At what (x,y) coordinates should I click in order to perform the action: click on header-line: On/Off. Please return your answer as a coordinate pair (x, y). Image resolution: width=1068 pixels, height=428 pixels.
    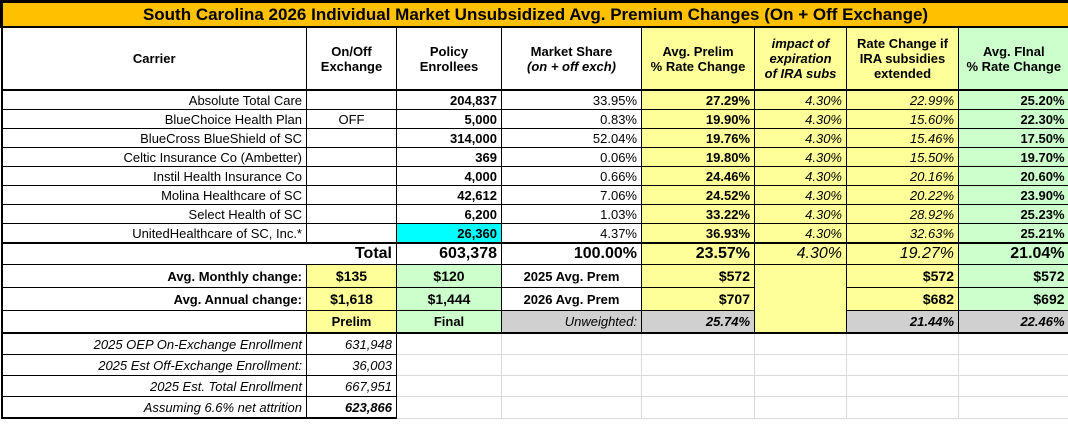
    Looking at the image, I should click on (351, 51).